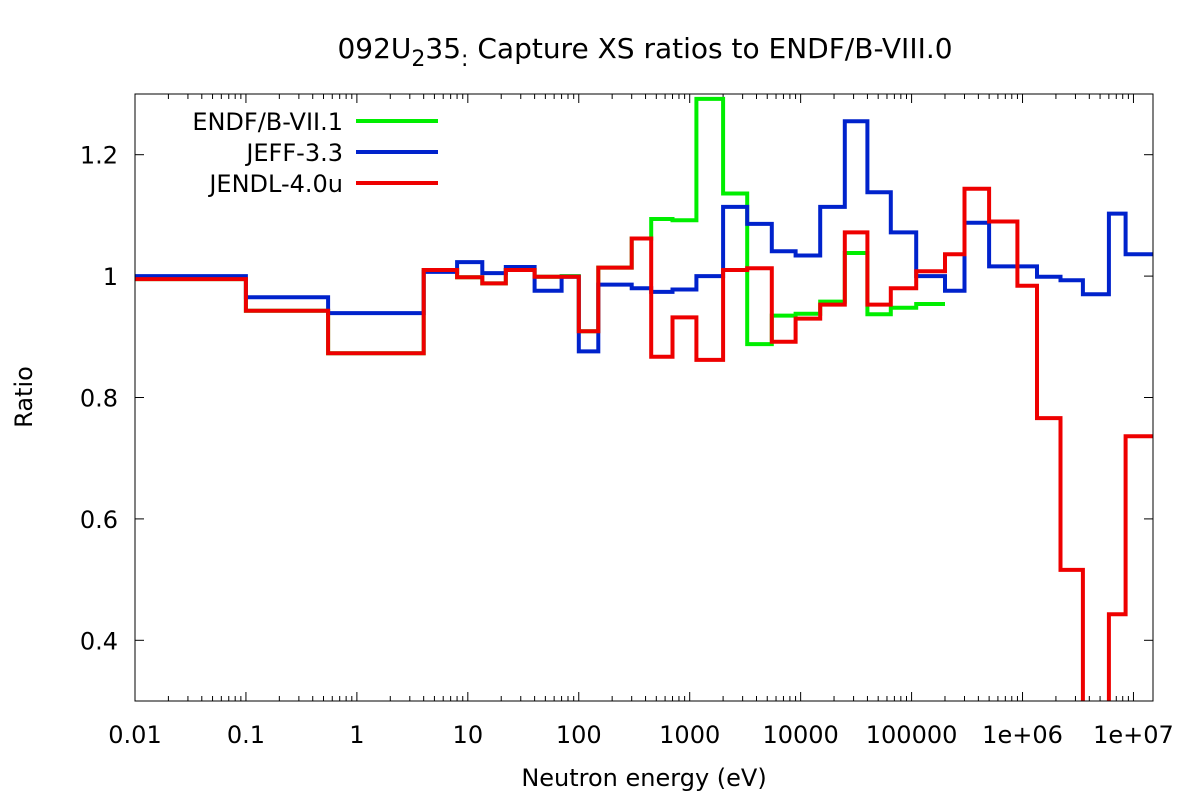 This screenshot has width=1200, height=800. I want to click on x-tick-label: 100000, so click(912, 735).